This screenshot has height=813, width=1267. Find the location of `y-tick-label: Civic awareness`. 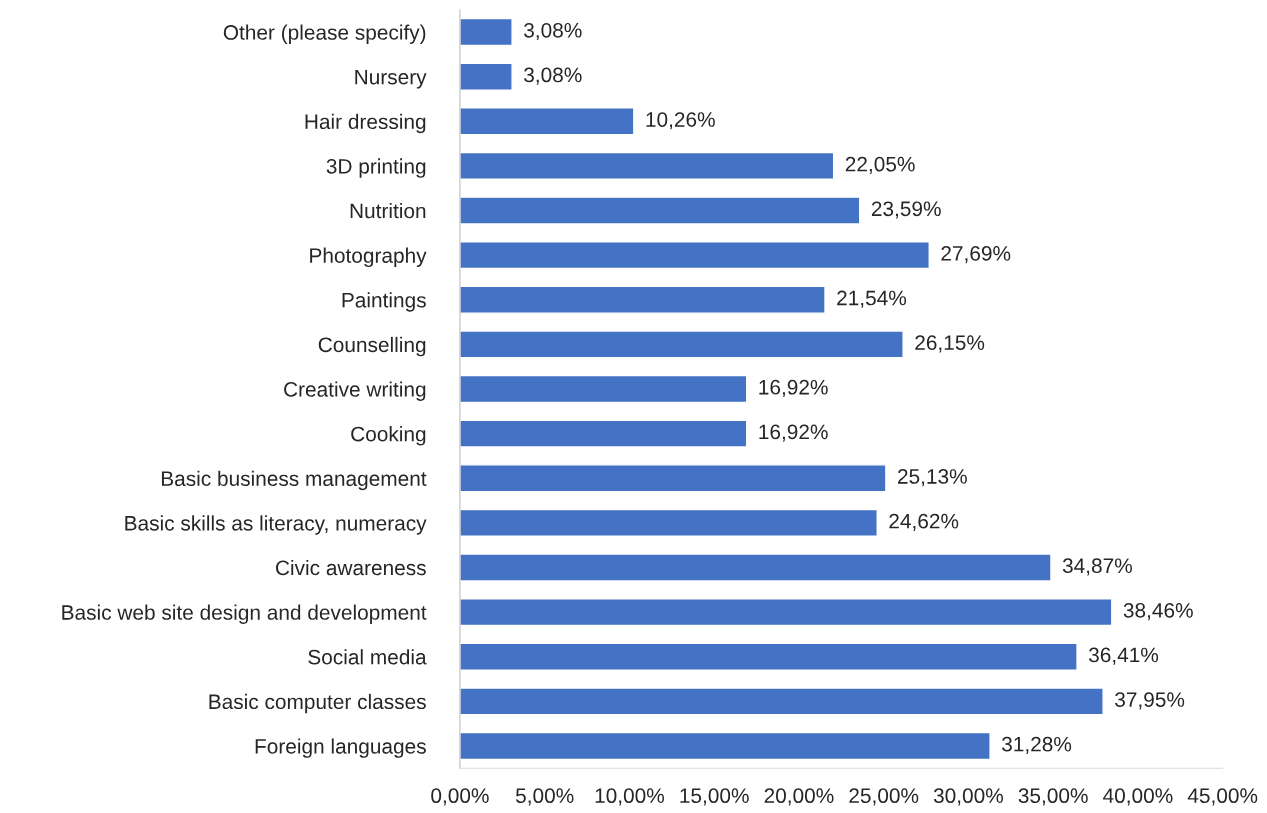

y-tick-label: Civic awareness is located at coordinates (350, 567).